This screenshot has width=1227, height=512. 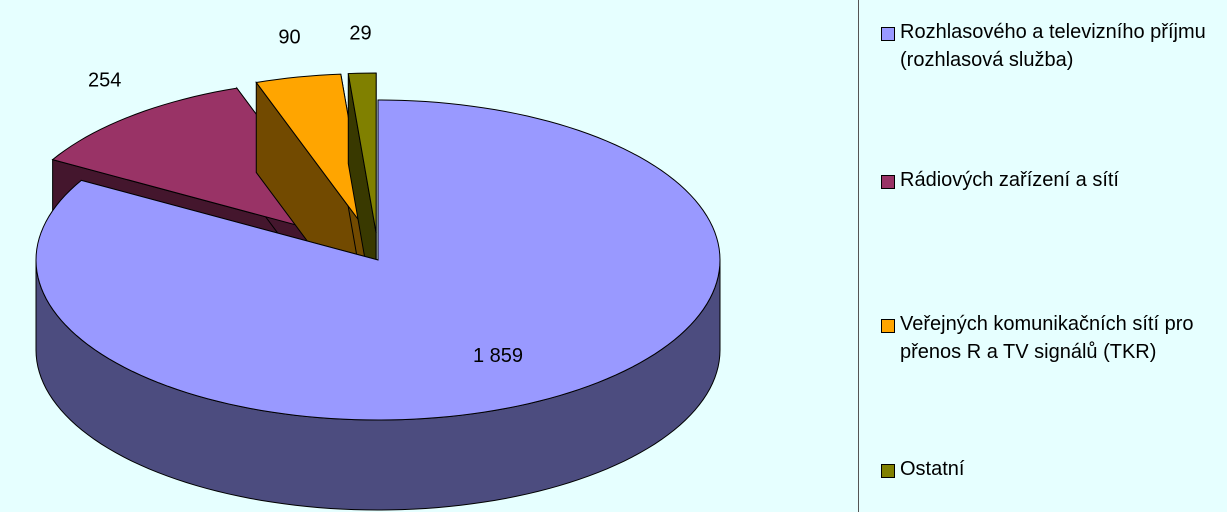 I want to click on legend-item: Rádiových zařízení a sítí, so click(x=1046, y=180).